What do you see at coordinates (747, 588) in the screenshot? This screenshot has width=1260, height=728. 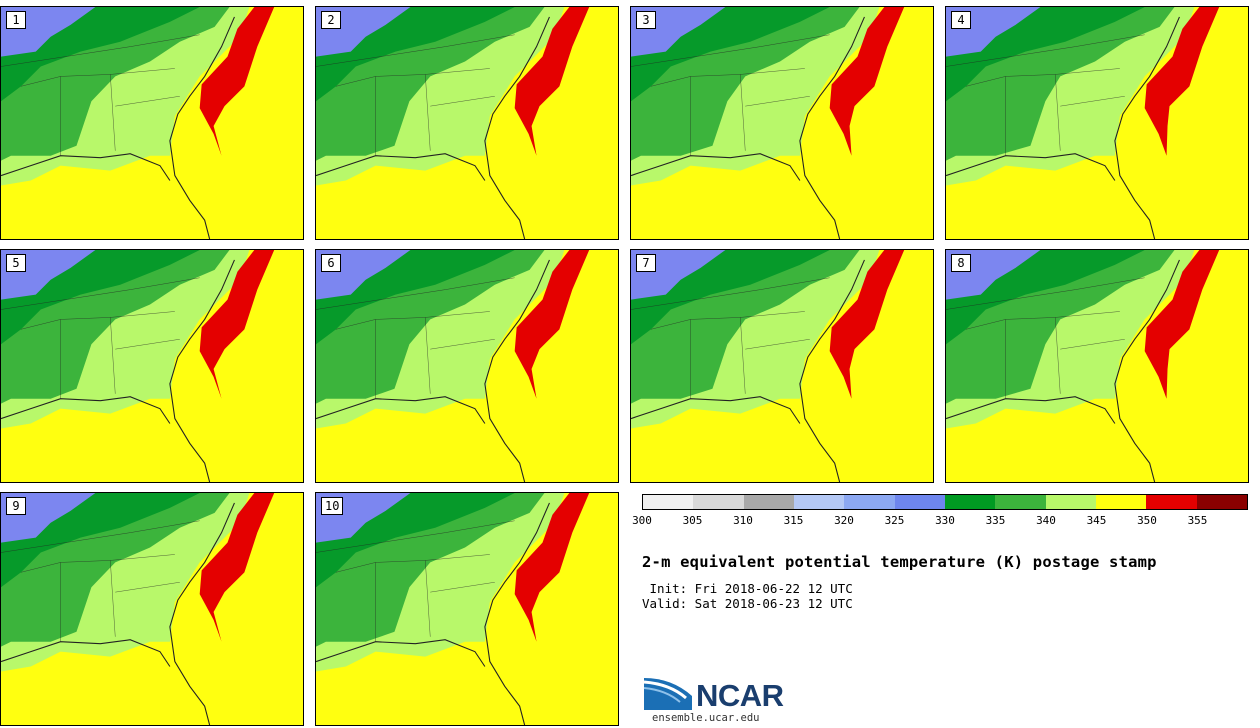 I see `init-time: Init: Fri 2018-06-22 12 UTC` at bounding box center [747, 588].